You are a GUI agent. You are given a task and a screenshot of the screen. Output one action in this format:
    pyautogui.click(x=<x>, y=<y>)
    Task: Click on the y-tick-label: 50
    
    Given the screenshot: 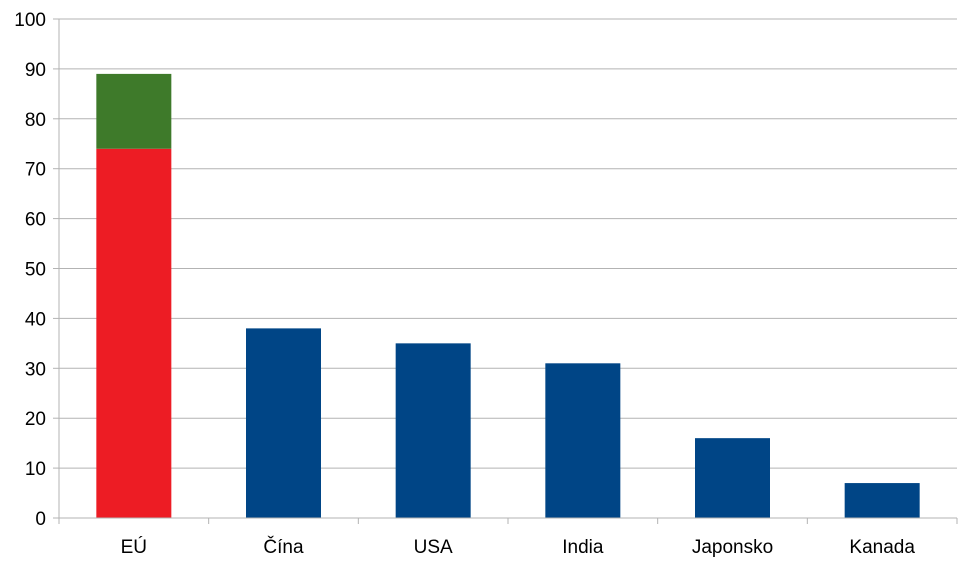 What is the action you would take?
    pyautogui.click(x=35, y=270)
    